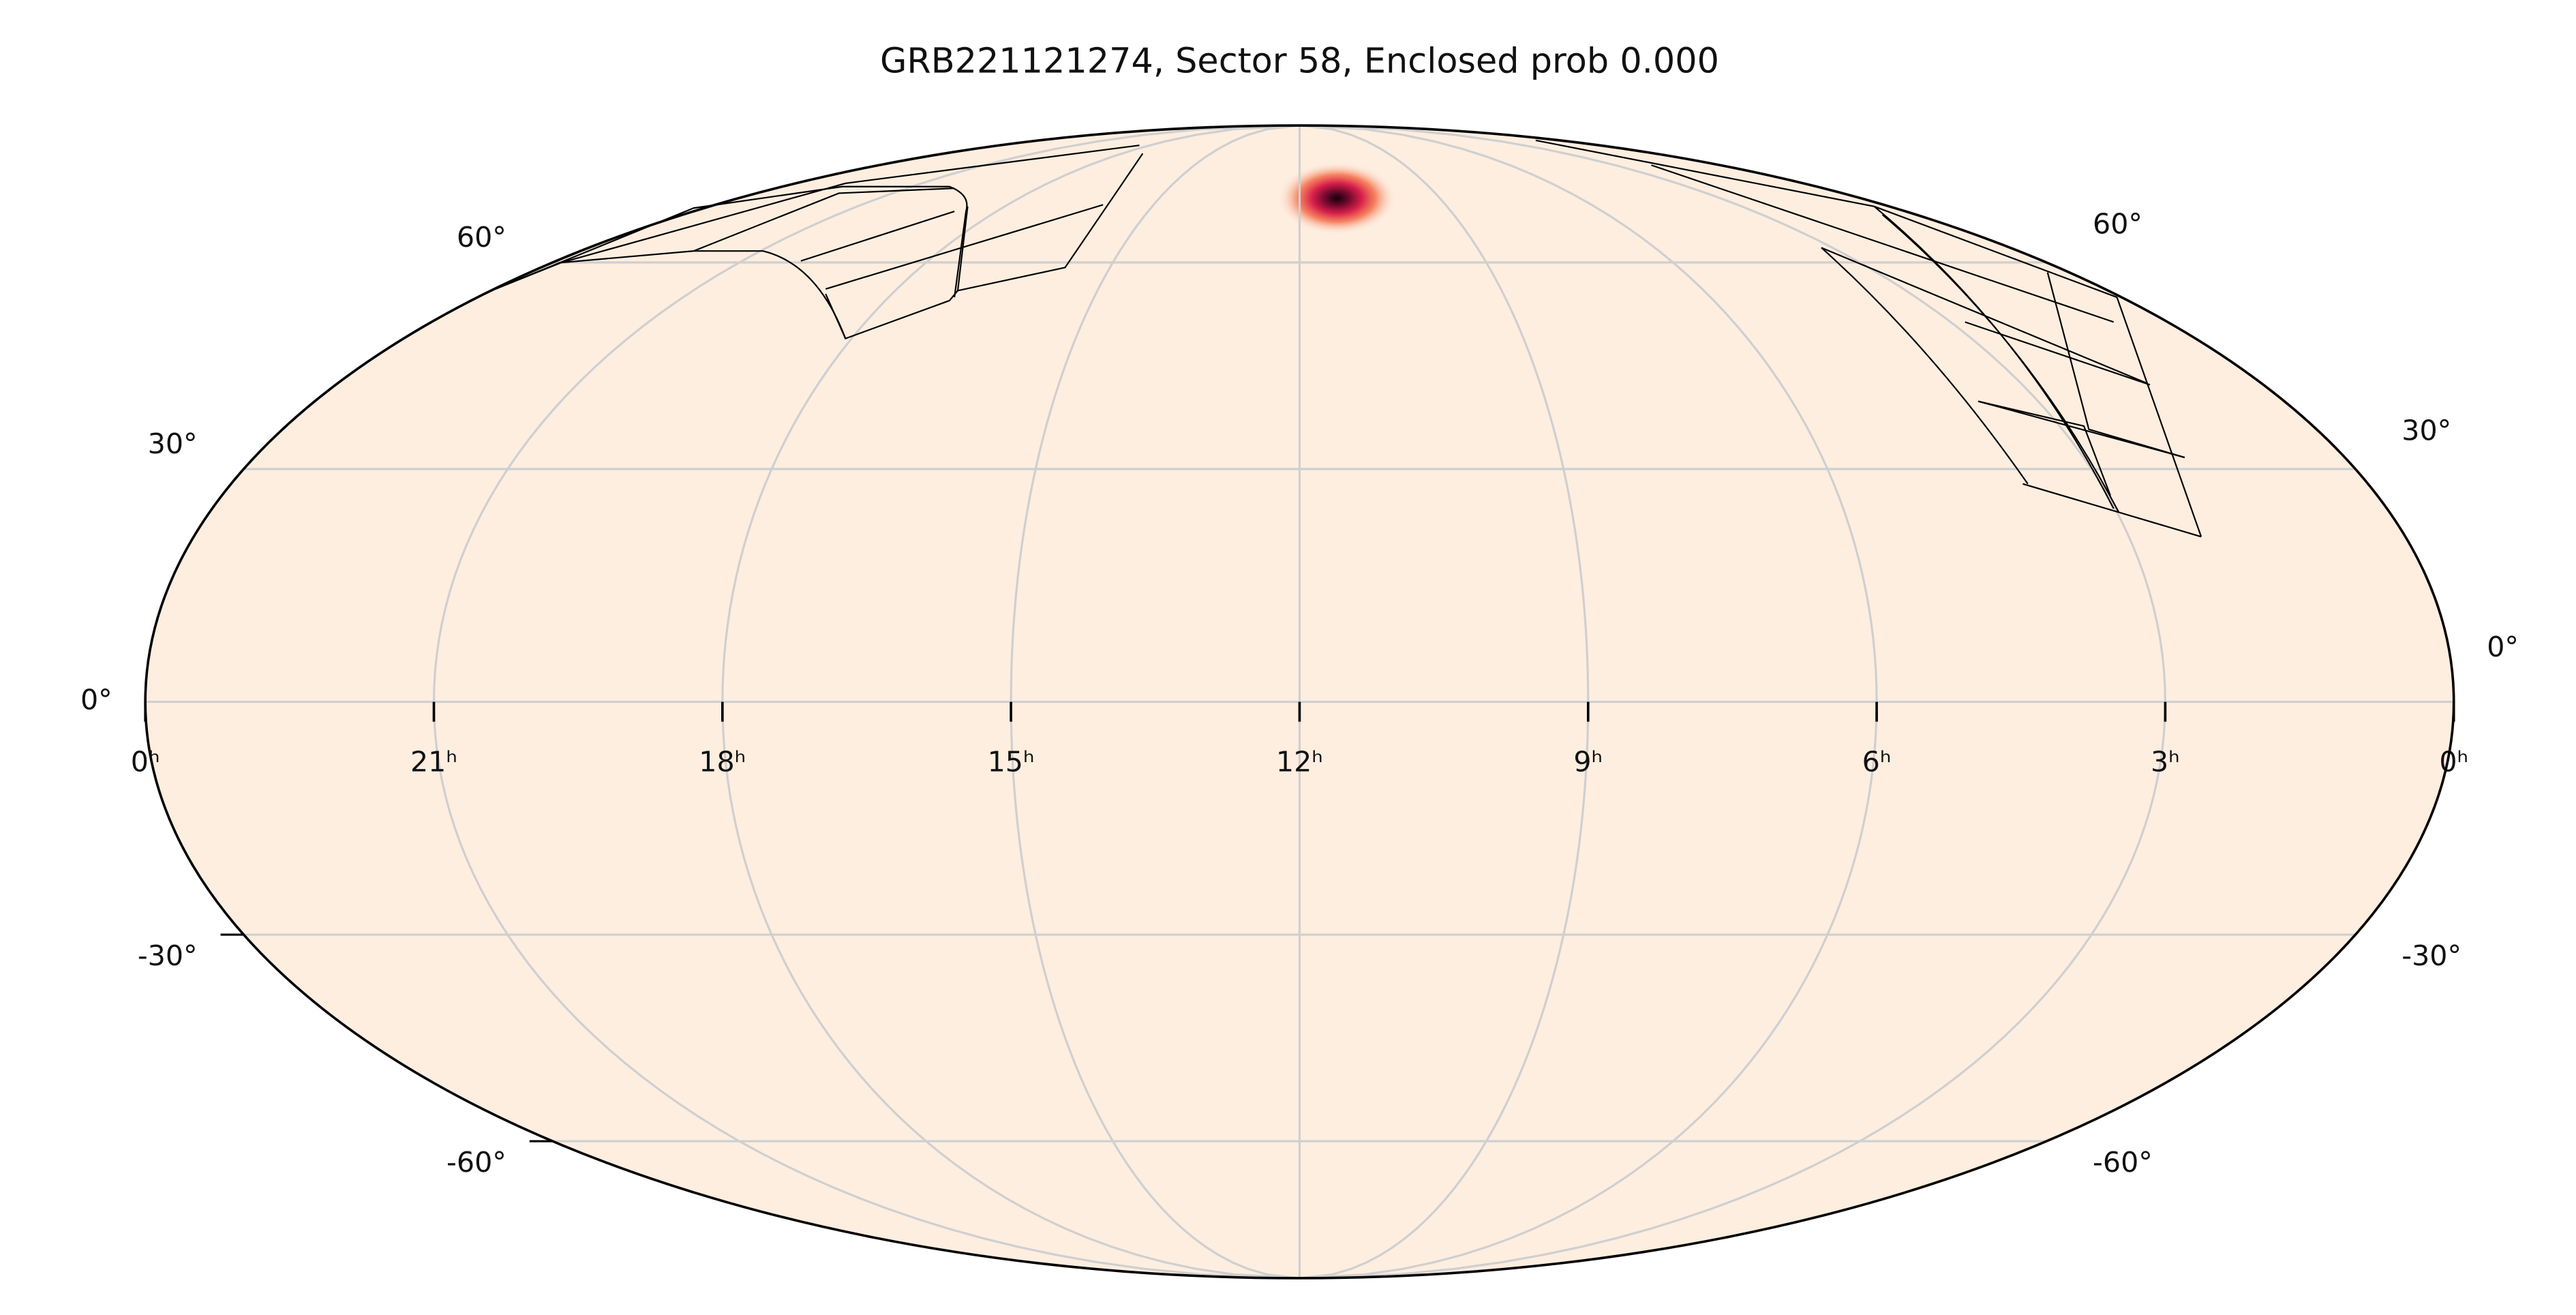 This screenshot has width=2576, height=1315. Describe the element at coordinates (433, 761) in the screenshot. I see `x-tick-label: 21ʰ` at that location.